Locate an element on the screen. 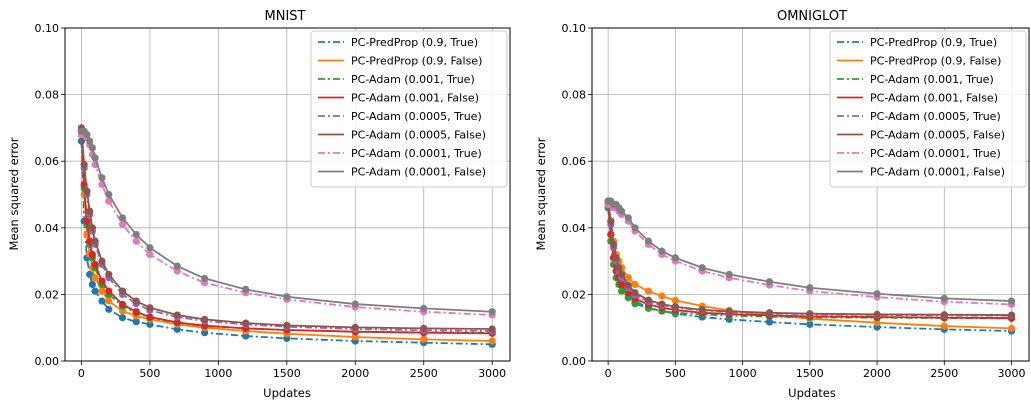 This screenshot has height=400, width=1031. chart-title: OMNIGLOT is located at coordinates (812, 16).